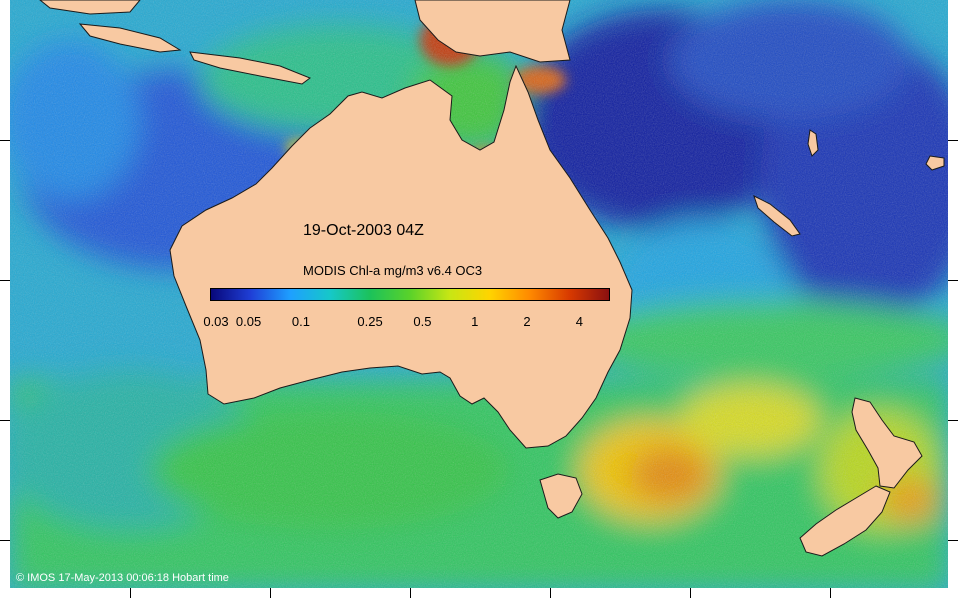  I want to click on new-guinea, so click(492, 31).